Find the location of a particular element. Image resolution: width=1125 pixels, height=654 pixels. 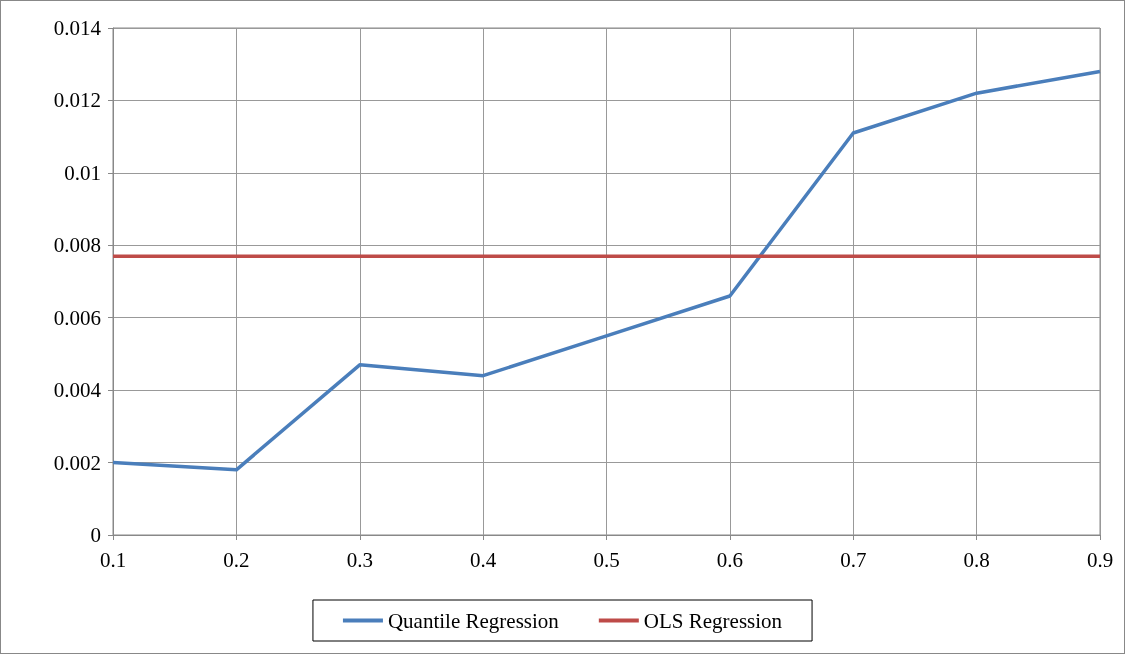

x-tick-label: 0.6 is located at coordinates (729, 559).